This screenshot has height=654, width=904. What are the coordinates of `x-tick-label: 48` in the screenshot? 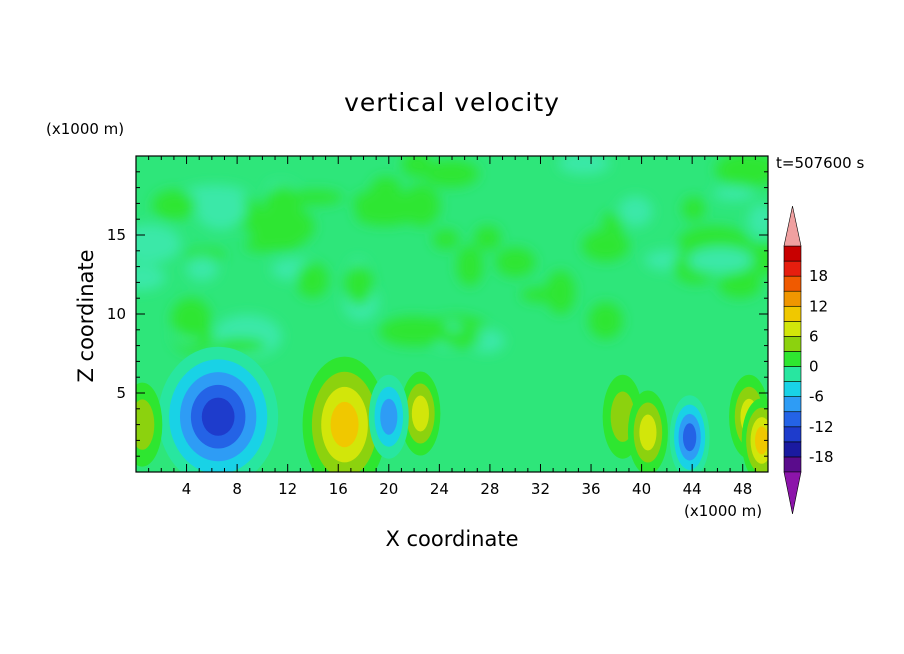 It's located at (742, 489).